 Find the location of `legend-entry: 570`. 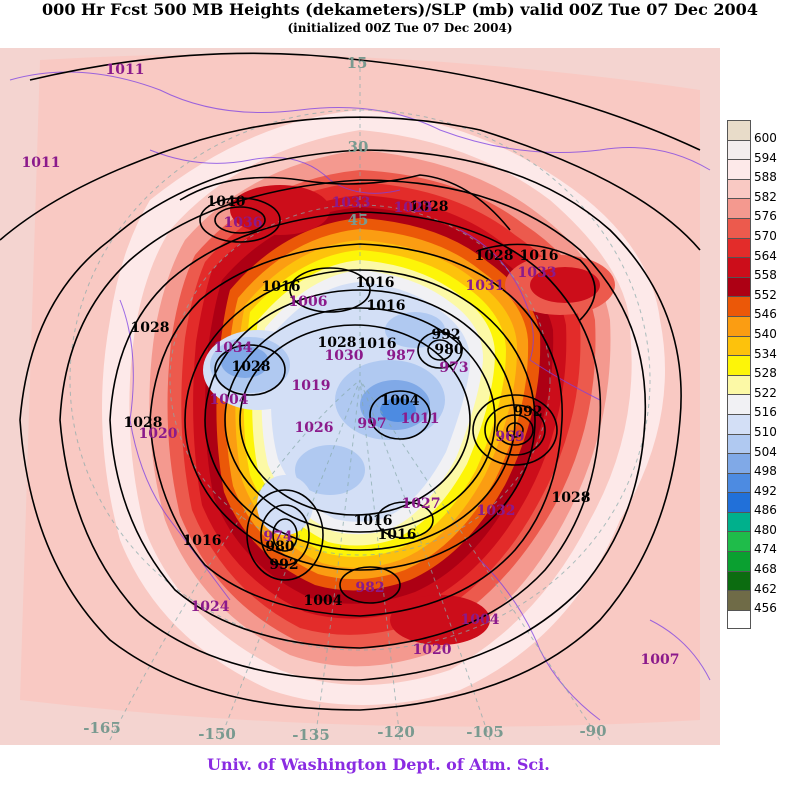

legend-entry: 570 is located at coordinates (763, 230).